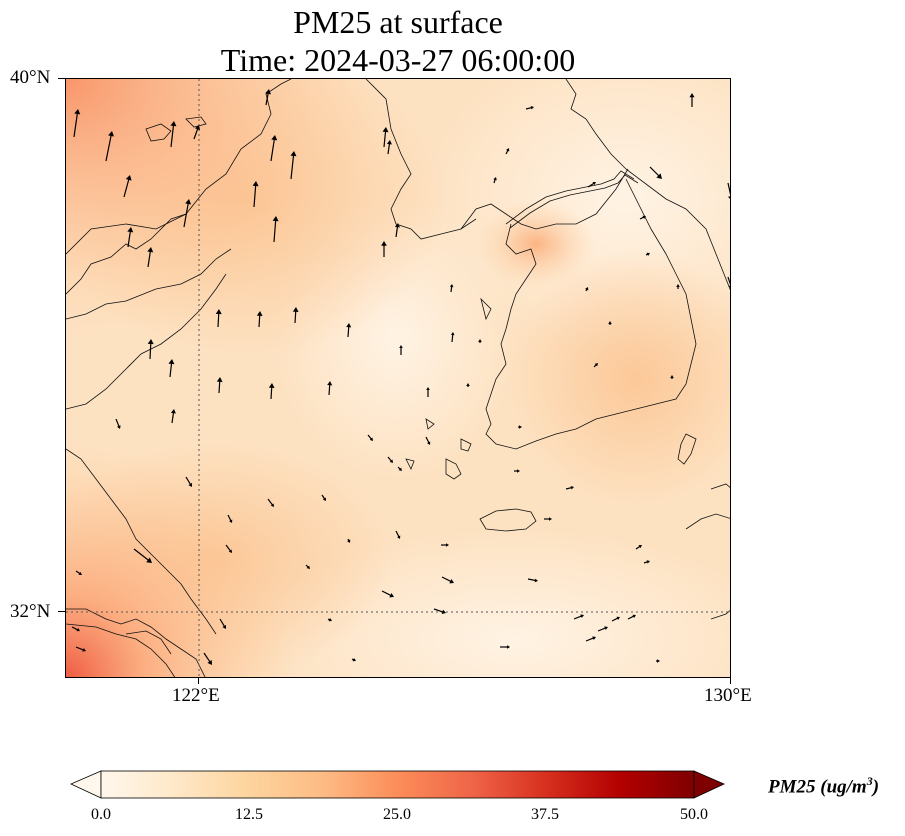 This screenshot has height=836, width=905. What do you see at coordinates (398, 60) in the screenshot?
I see `map-subtitle-time: Time: 2024-03-27 06:00:00` at bounding box center [398, 60].